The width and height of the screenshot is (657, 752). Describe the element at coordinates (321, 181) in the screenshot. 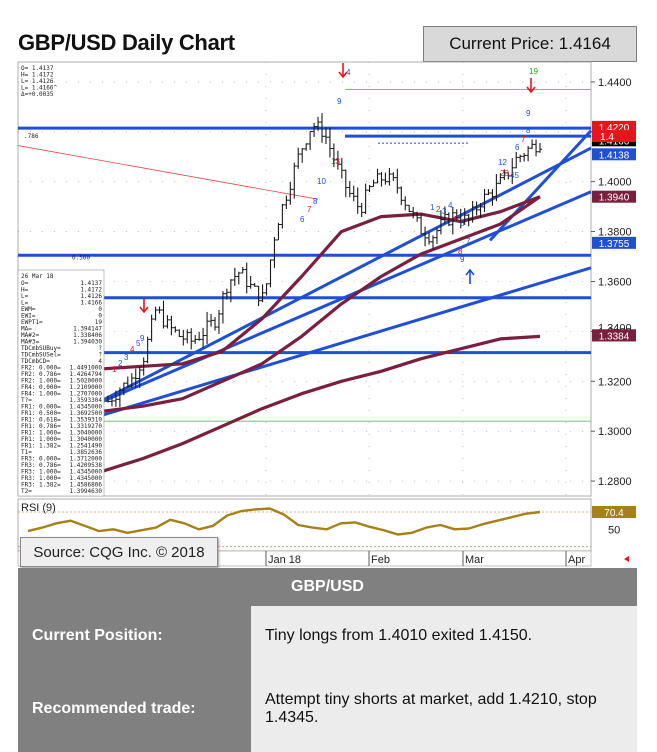

I see `count-label: 10` at that location.